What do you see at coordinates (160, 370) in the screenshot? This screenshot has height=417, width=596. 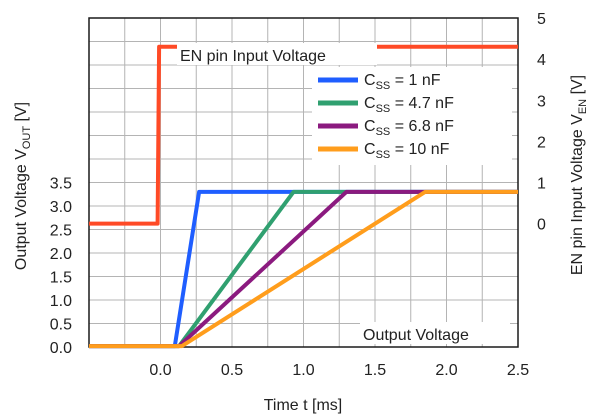 I see `x-tick-label: 0.0` at bounding box center [160, 370].